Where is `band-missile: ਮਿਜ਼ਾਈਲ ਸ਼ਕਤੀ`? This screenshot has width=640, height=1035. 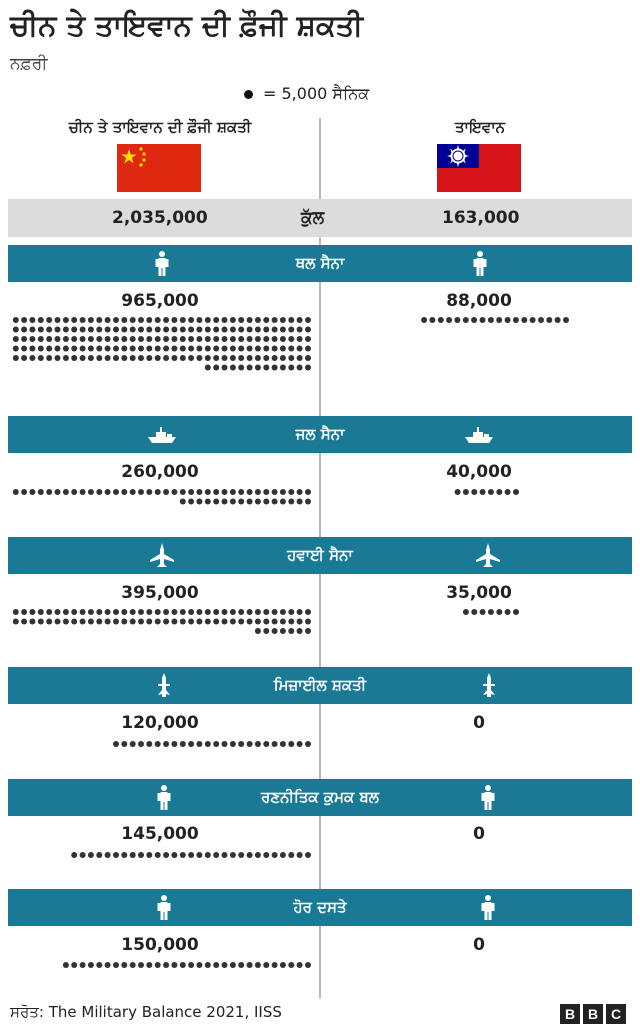
band-missile: ਮਿਜ਼ਾਈਲ ਸ਼ਕਤੀ is located at coordinates (320, 685).